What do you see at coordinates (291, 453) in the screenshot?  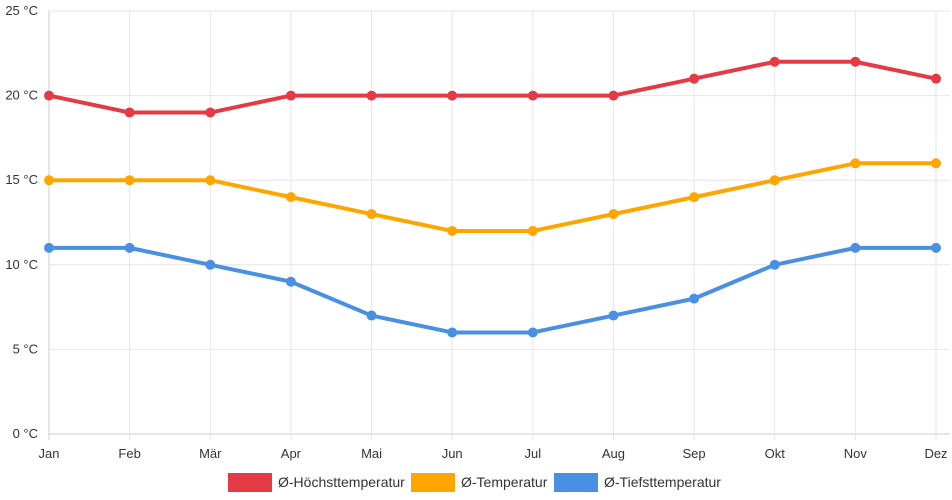 I see `x-tick-label: Apr` at bounding box center [291, 453].